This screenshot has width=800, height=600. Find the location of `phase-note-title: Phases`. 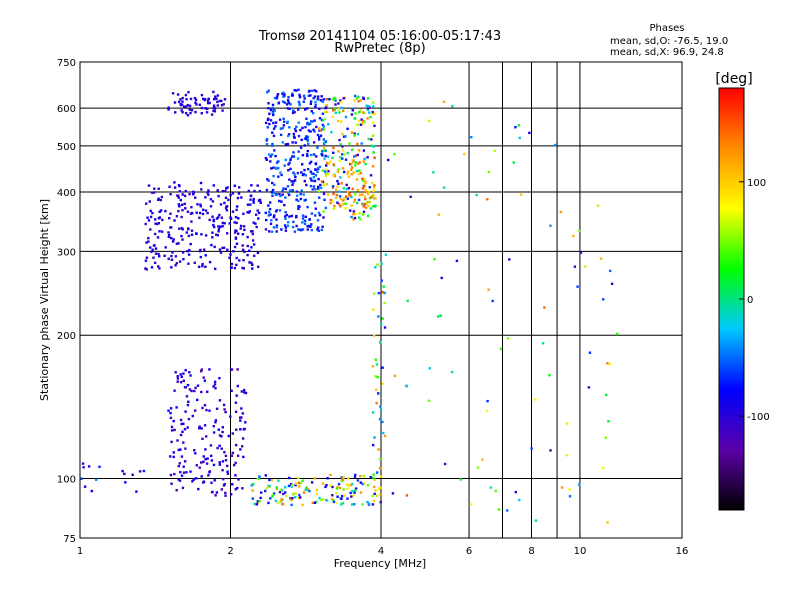

phase-note-title: Phases is located at coordinates (666, 28).